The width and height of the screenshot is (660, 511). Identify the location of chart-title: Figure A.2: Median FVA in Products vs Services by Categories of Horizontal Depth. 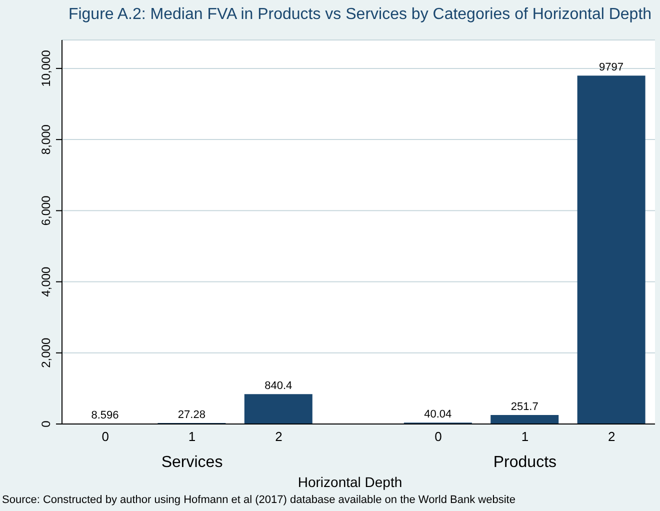
(360, 15).